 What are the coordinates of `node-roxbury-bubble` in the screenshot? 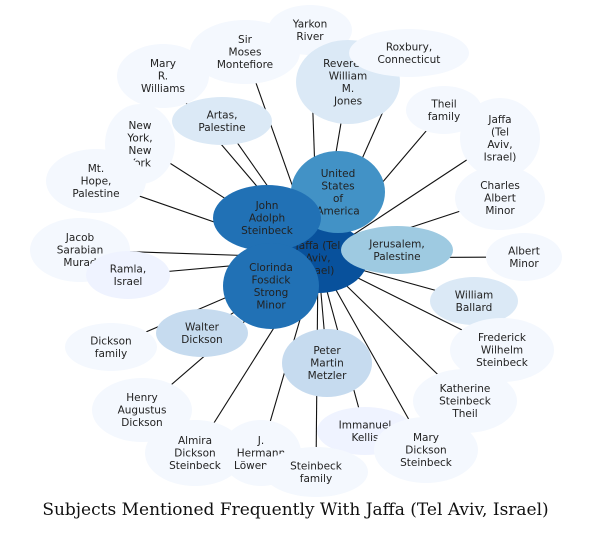 It's located at (409, 53).